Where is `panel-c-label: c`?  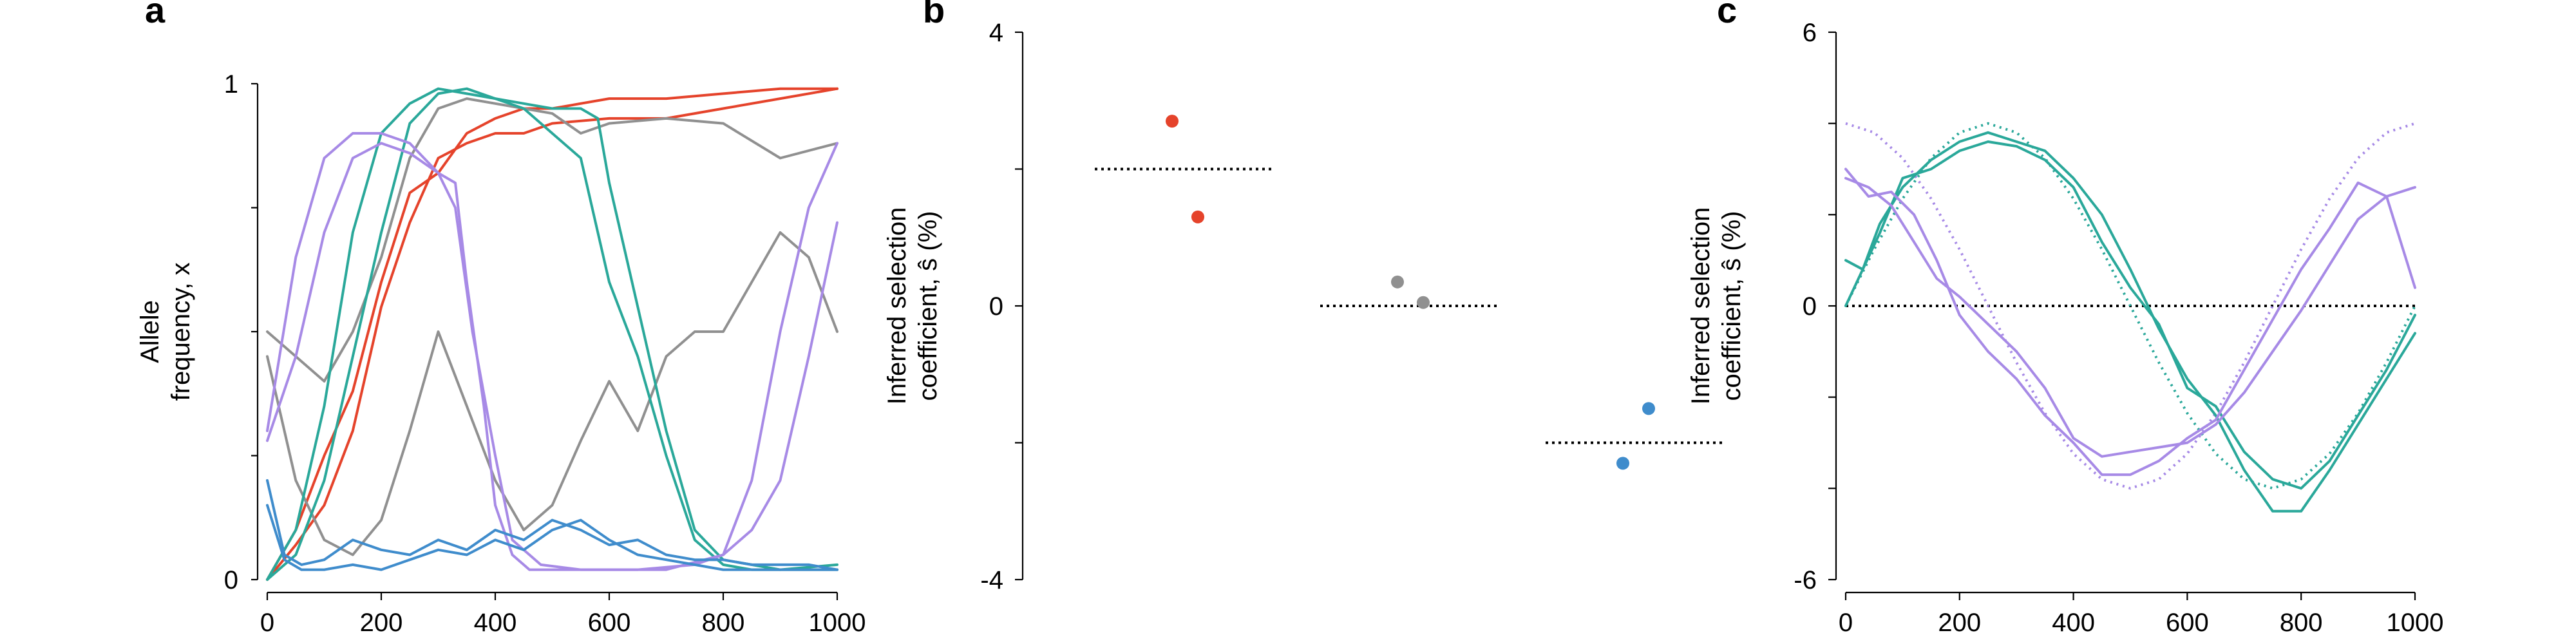
panel-c-label: c is located at coordinates (1727, 15).